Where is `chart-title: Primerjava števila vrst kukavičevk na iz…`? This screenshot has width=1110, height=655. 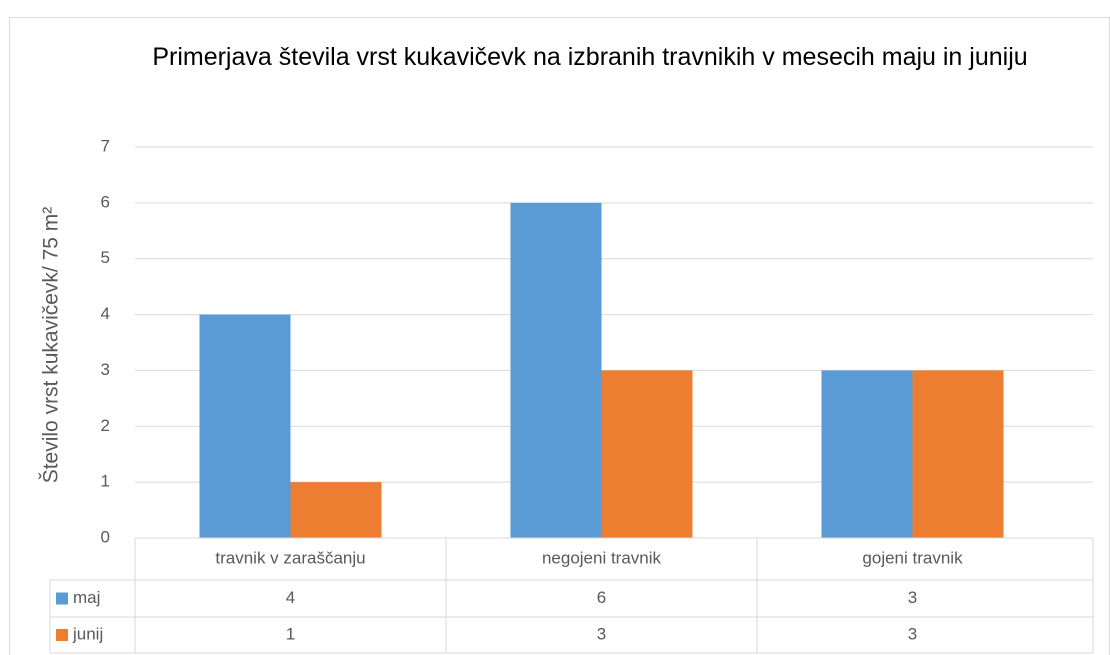 chart-title: Primerjava števila vrst kukavičevk na iz… is located at coordinates (590, 57).